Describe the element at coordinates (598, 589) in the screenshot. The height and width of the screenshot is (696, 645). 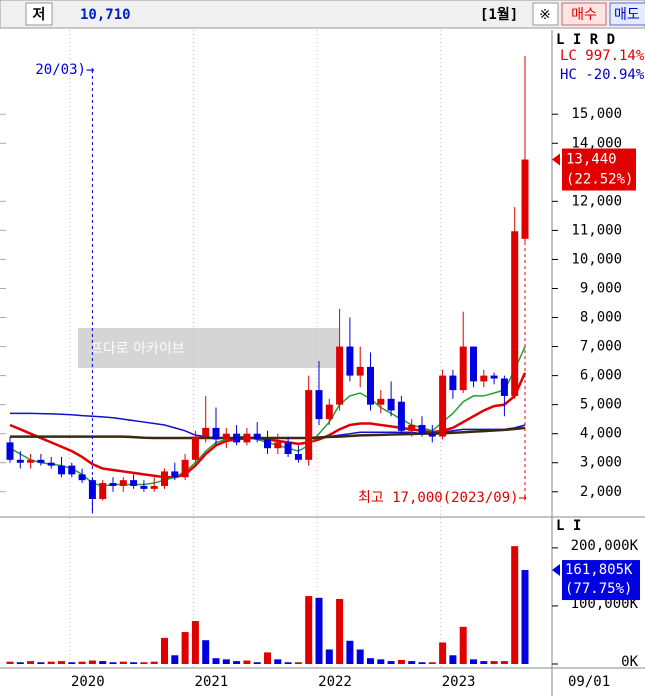
I see `volume-tag-change: (77.75%)` at that location.